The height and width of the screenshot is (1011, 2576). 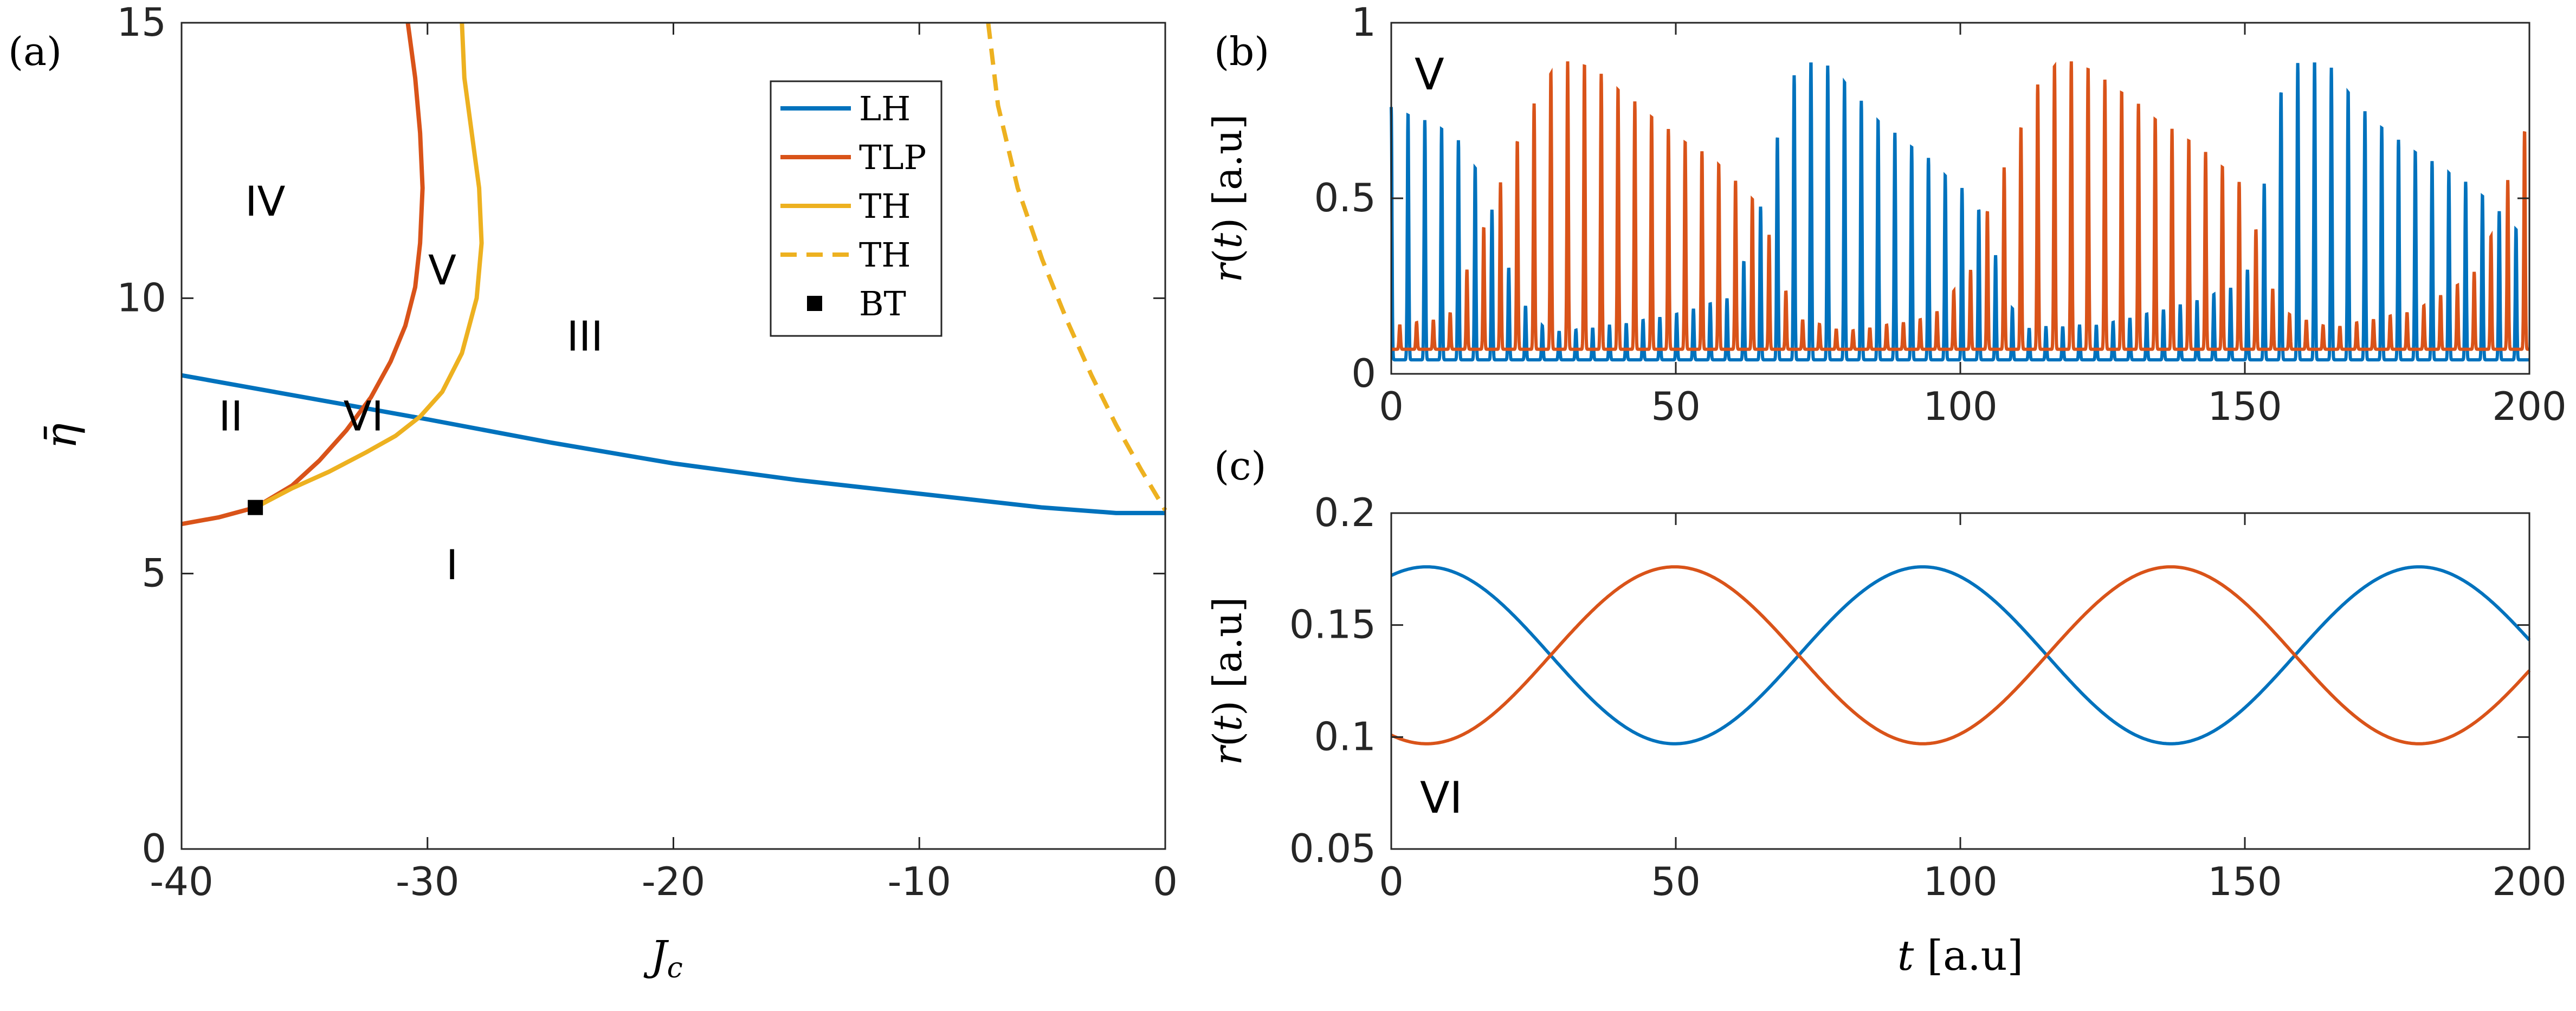 I want to click on y-tick-label: 5, so click(x=153, y=573).